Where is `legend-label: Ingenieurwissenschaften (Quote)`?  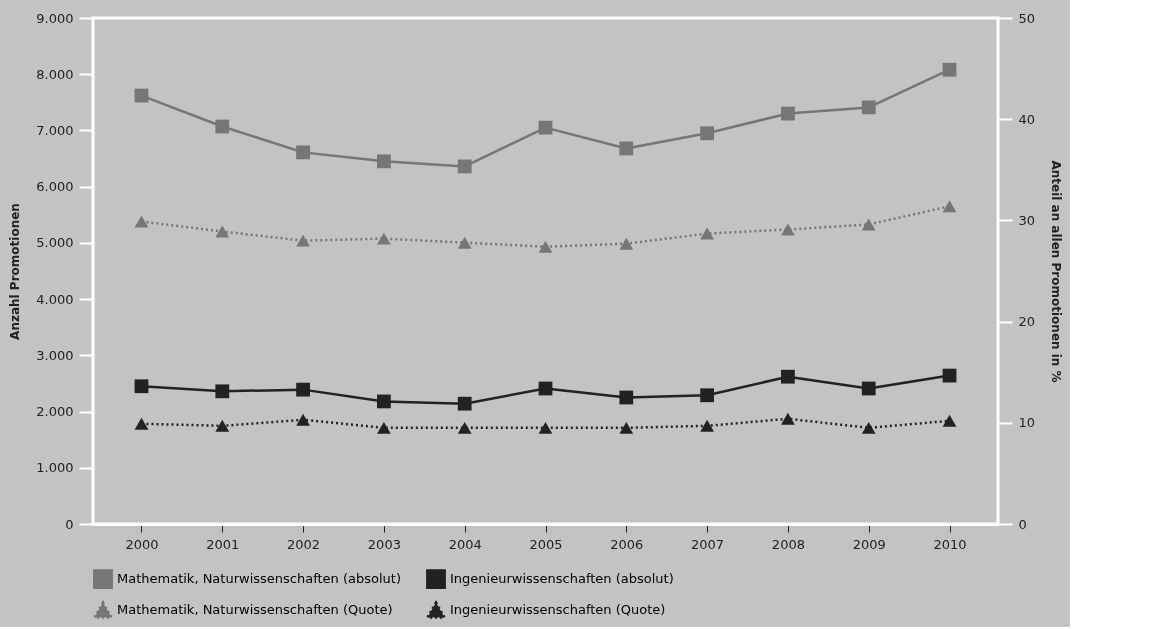
legend-label: Ingenieurwissenschaften (Quote) is located at coordinates (558, 609).